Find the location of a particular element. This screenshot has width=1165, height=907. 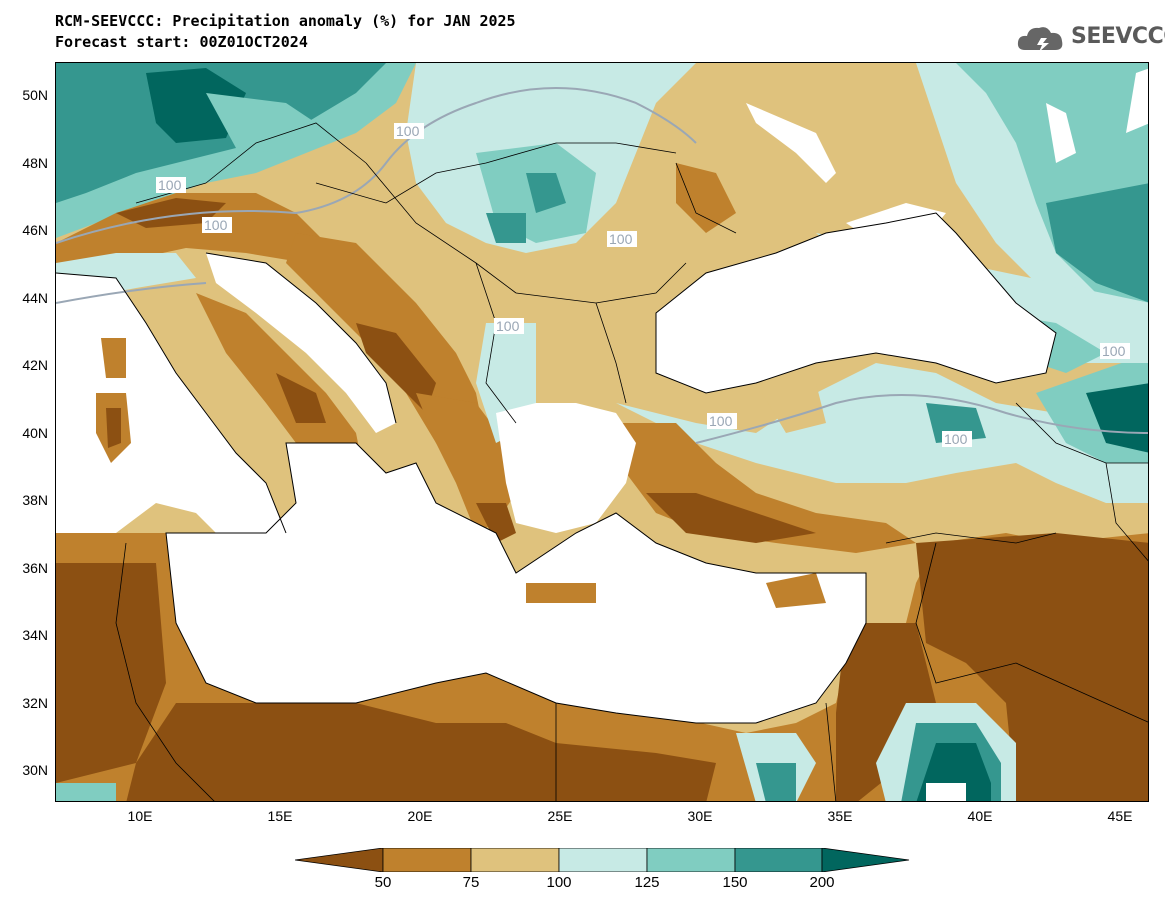

colorbar is located at coordinates (602, 860).